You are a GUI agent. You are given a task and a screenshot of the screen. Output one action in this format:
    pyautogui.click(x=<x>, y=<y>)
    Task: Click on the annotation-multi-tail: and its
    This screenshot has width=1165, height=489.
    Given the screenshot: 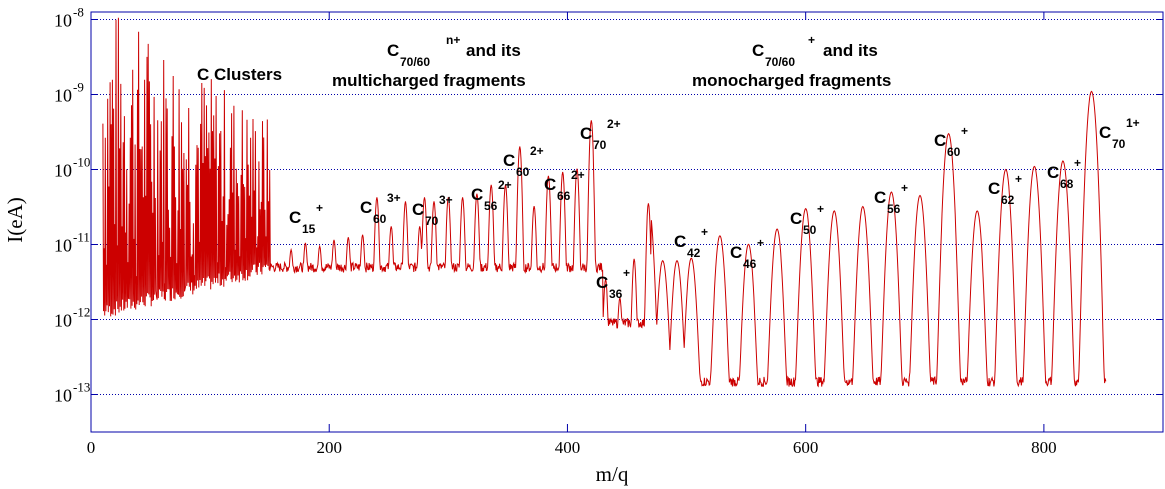 What is the action you would take?
    pyautogui.click(x=493, y=50)
    